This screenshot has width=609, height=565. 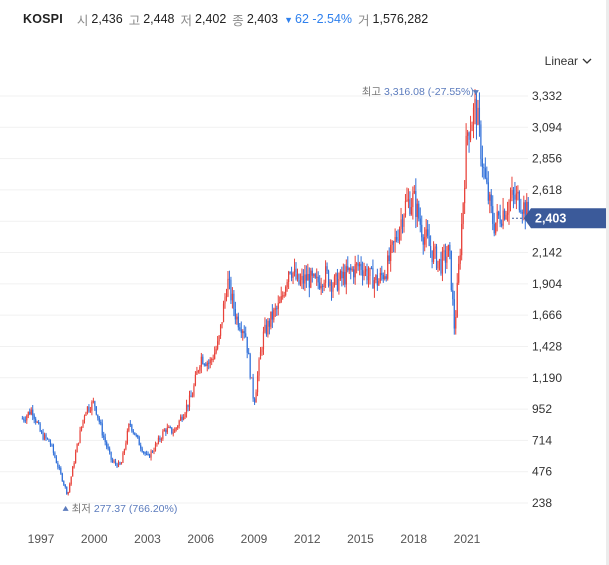 I want to click on y-tick-label: 1,666, so click(x=547, y=315).